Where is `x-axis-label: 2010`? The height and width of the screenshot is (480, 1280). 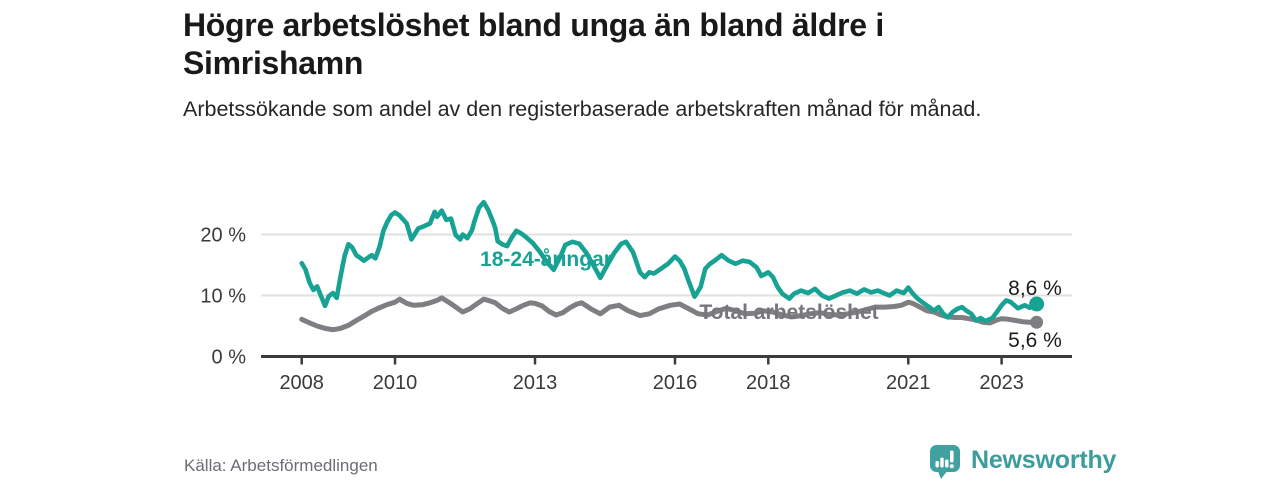 x-axis-label: 2010 is located at coordinates (395, 383).